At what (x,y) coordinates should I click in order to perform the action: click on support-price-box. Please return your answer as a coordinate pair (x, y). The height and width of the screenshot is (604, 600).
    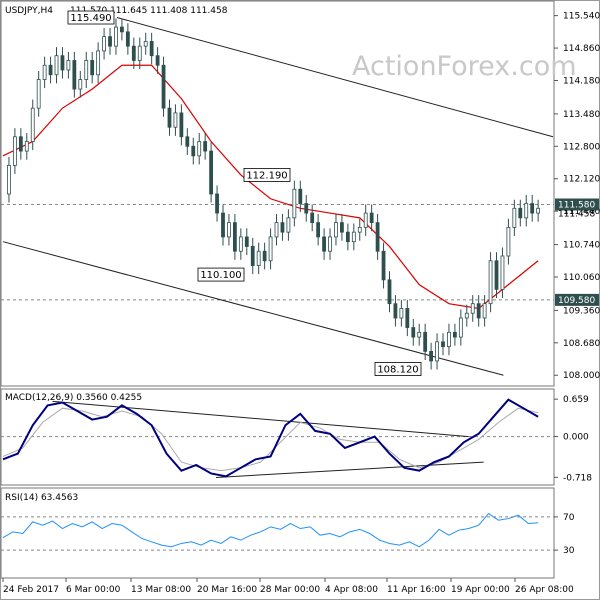
    Looking at the image, I should click on (577, 299).